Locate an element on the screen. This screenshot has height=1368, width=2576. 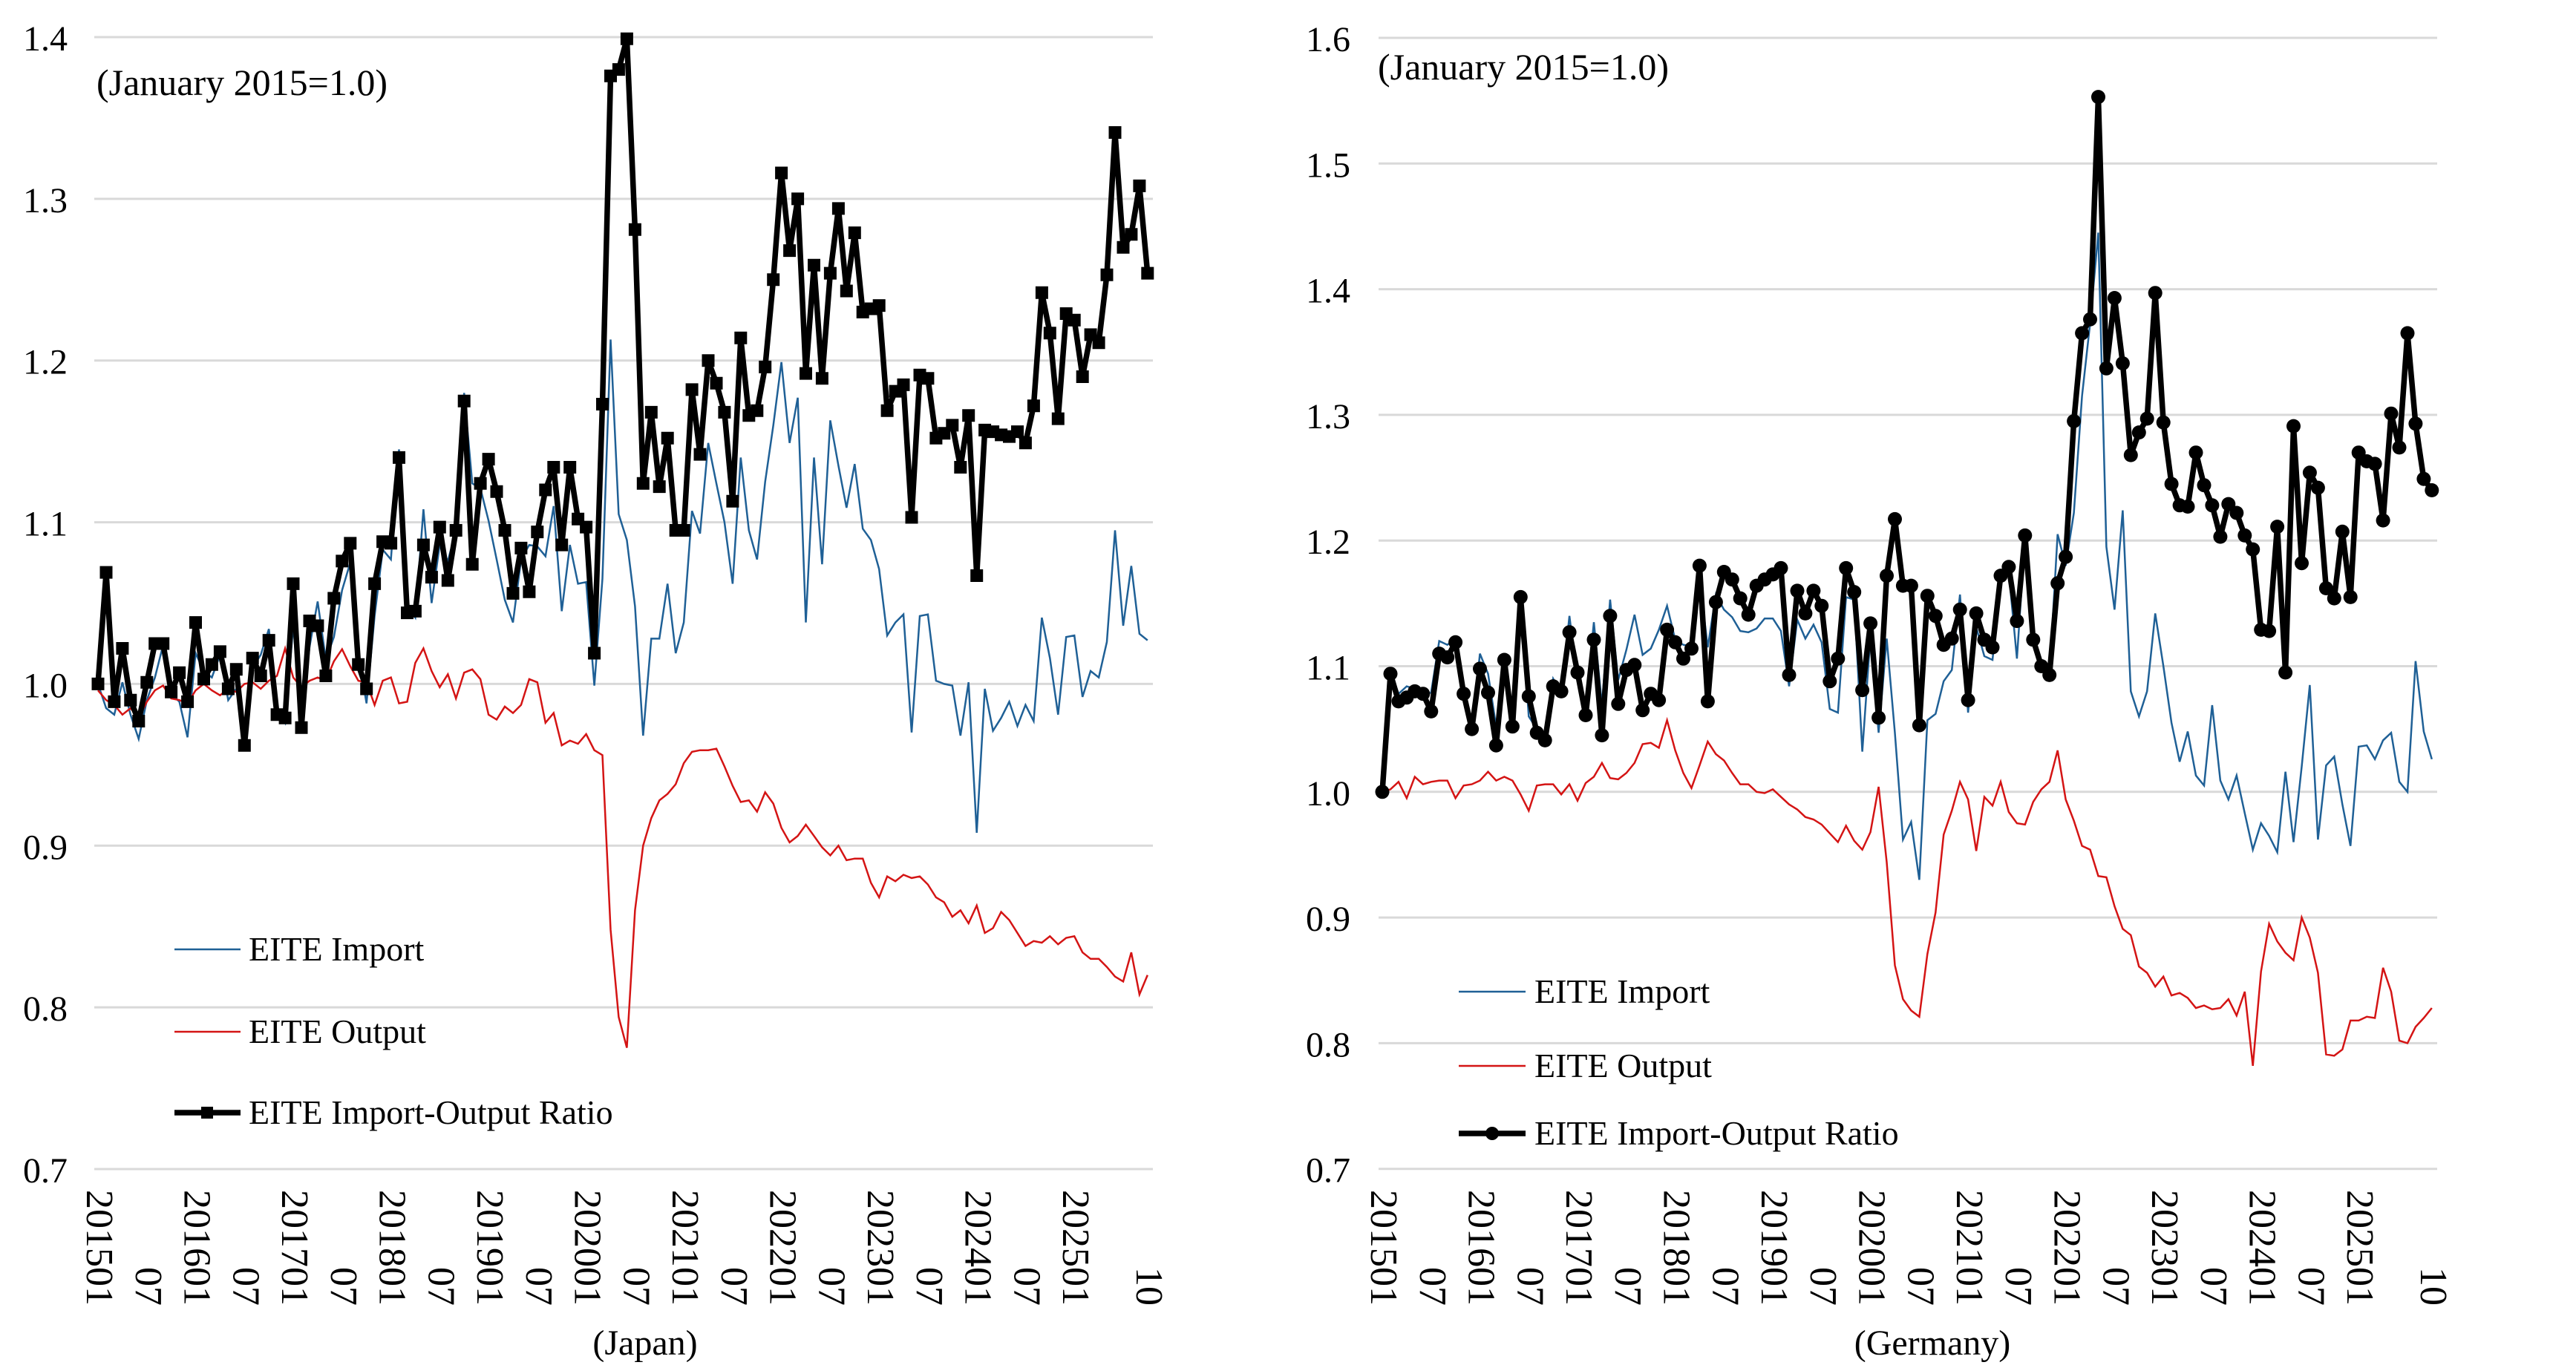
svg-text: (Germany) is located at coordinates (1932, 1343).